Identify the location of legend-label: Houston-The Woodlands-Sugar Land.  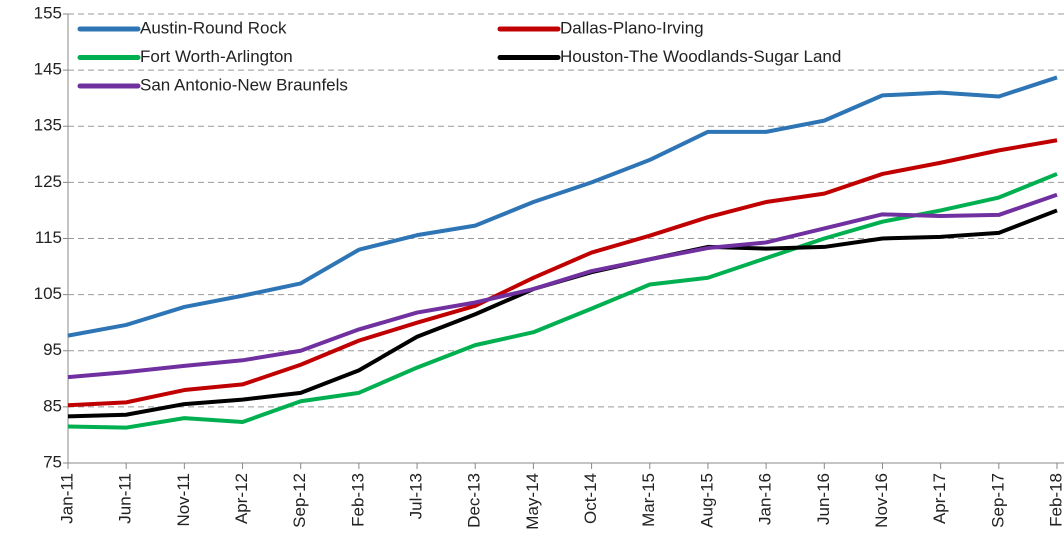
(700, 56).